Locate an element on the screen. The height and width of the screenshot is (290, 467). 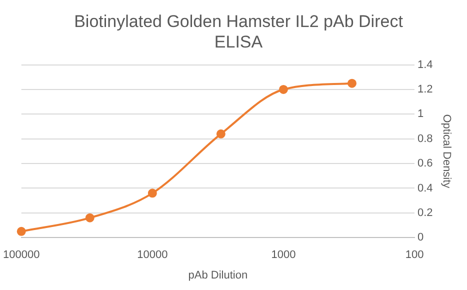
y-tick-label: 0.2 is located at coordinates (425, 212).